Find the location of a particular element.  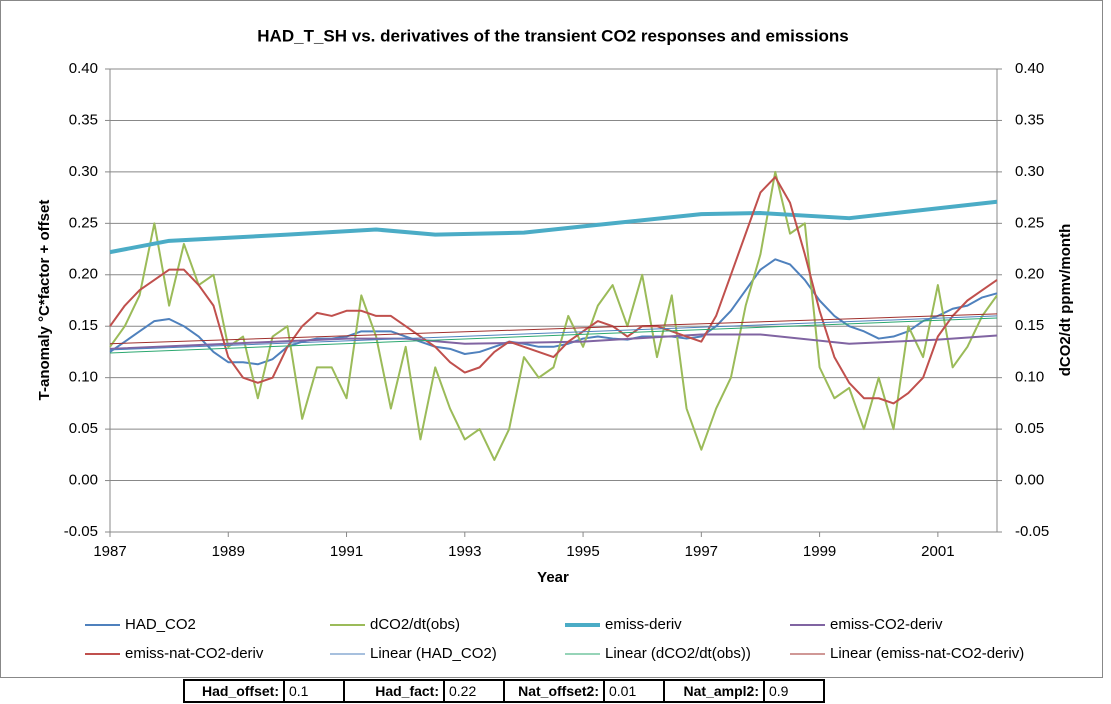

y-tick-label: 0.30 is located at coordinates (83, 171).